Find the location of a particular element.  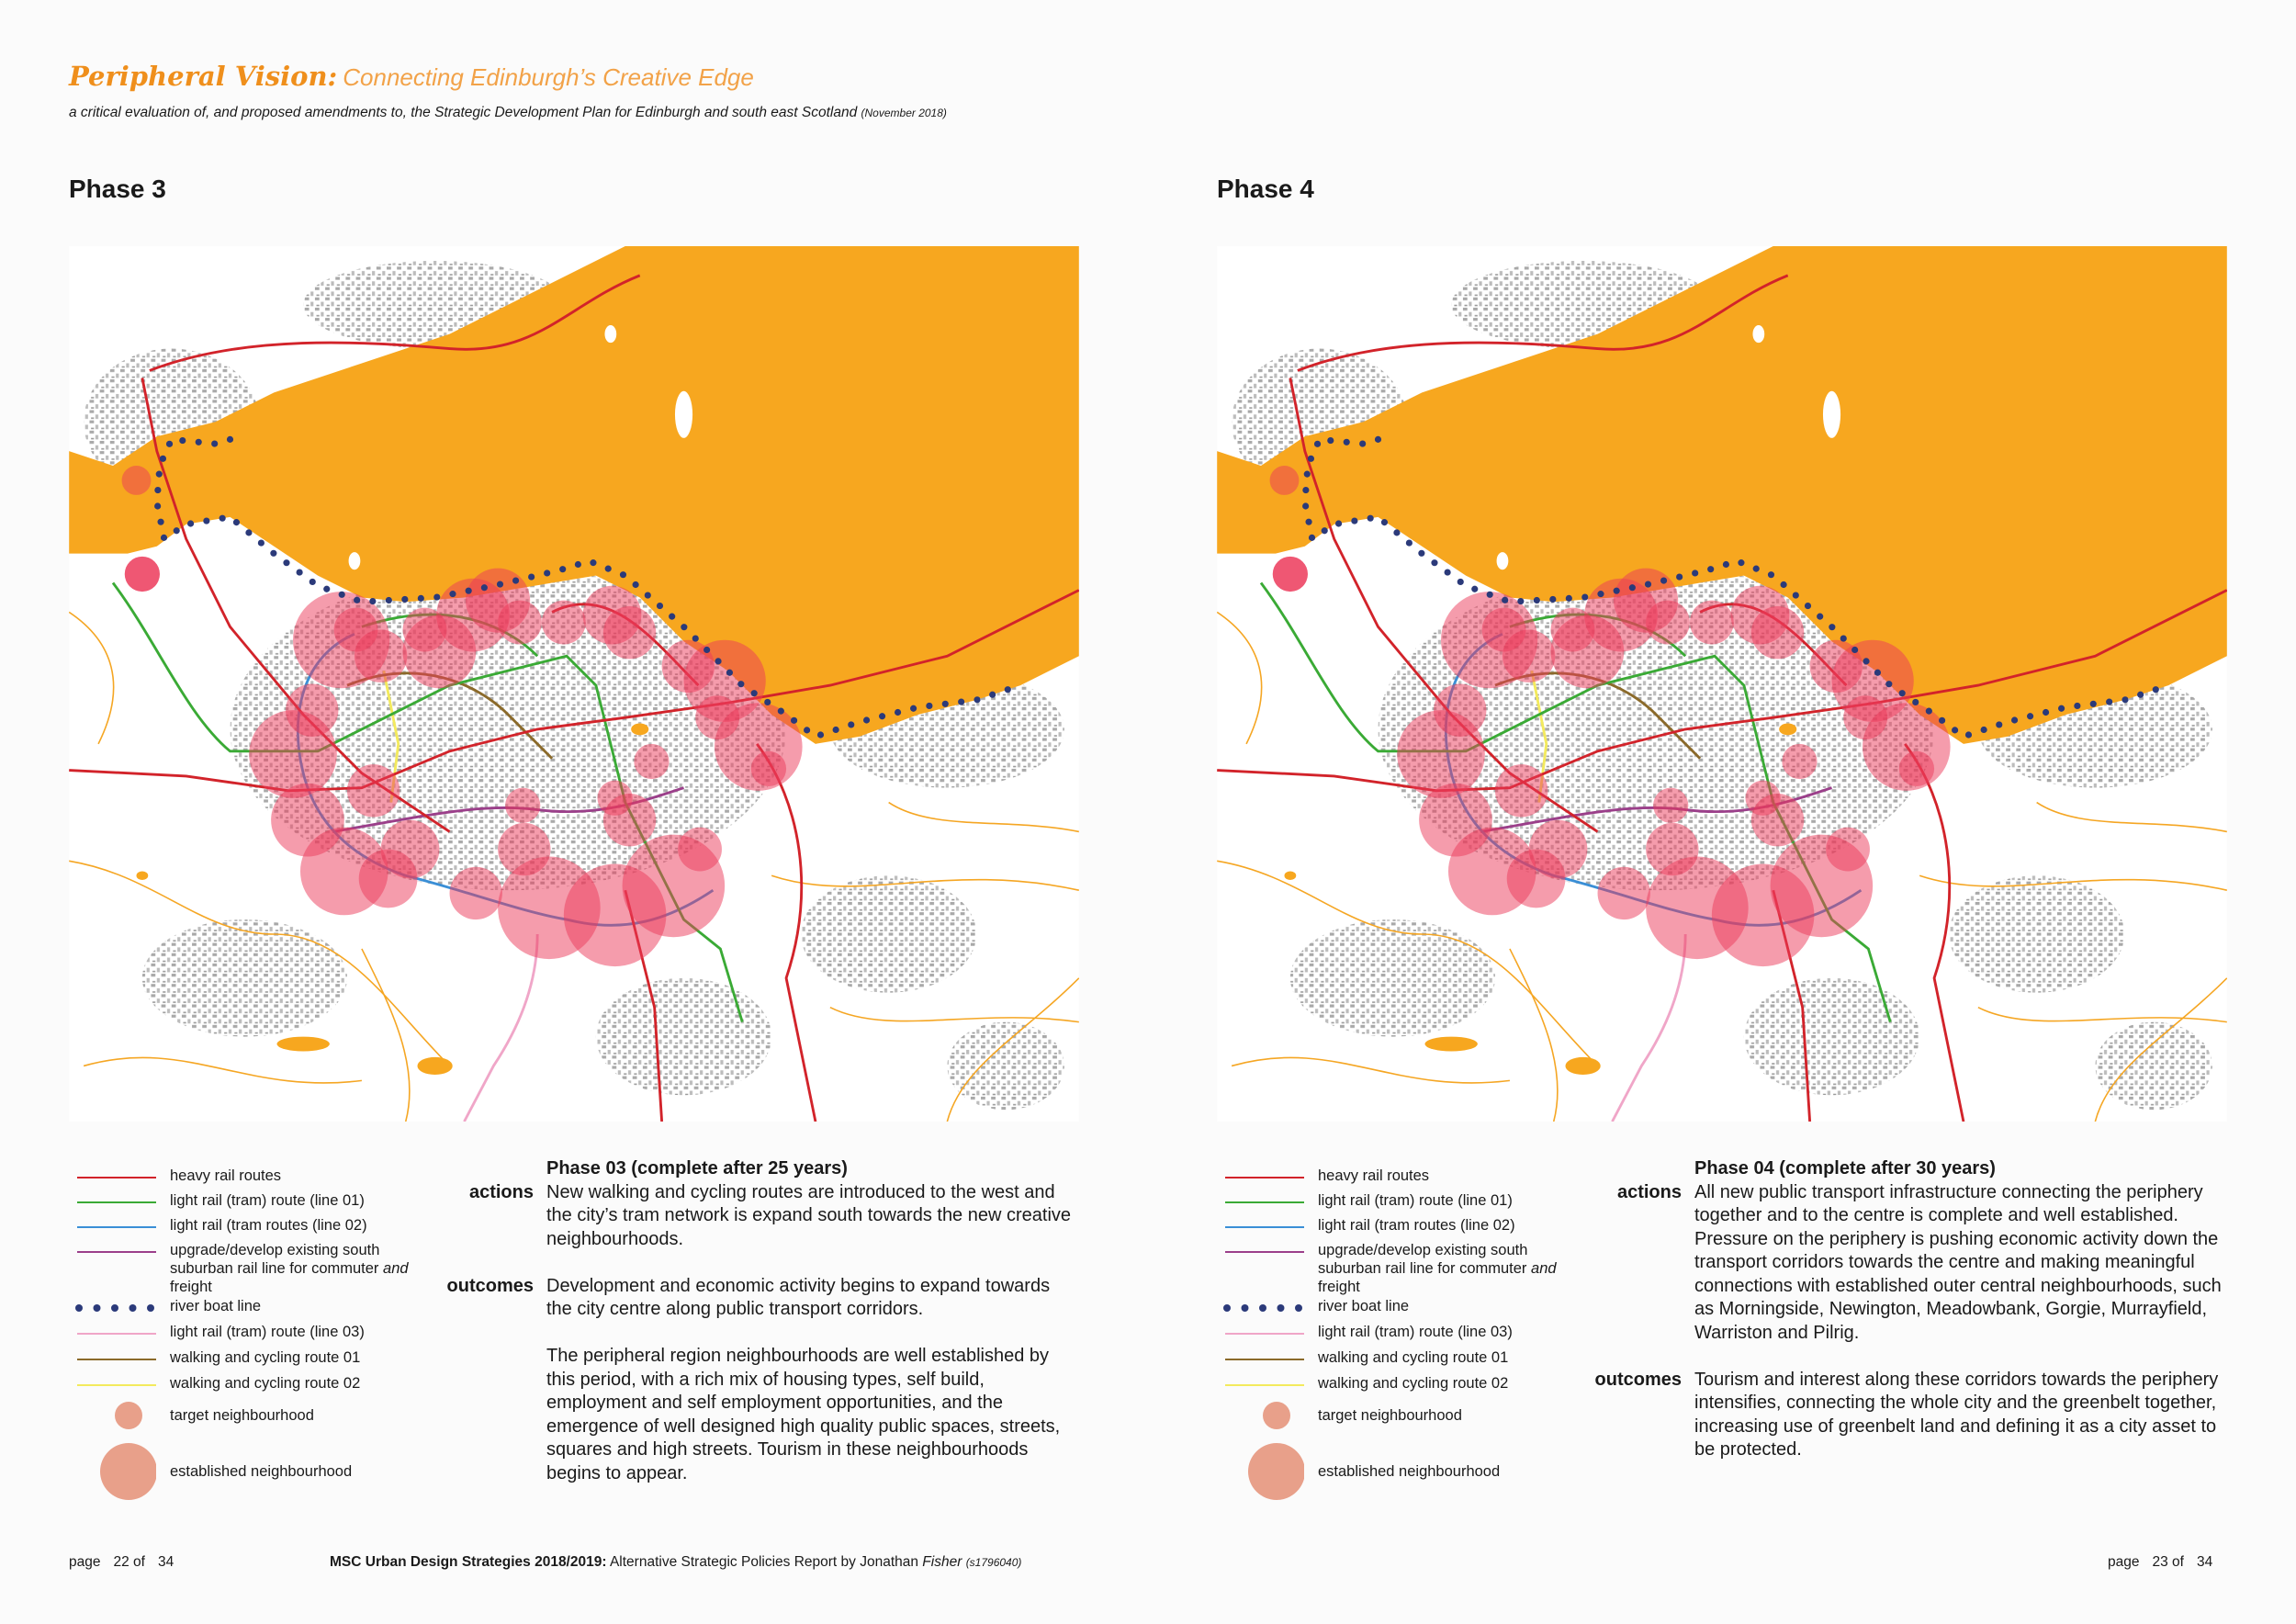

legend-label: established neighbourhood is located at coordinates (1409, 1471).